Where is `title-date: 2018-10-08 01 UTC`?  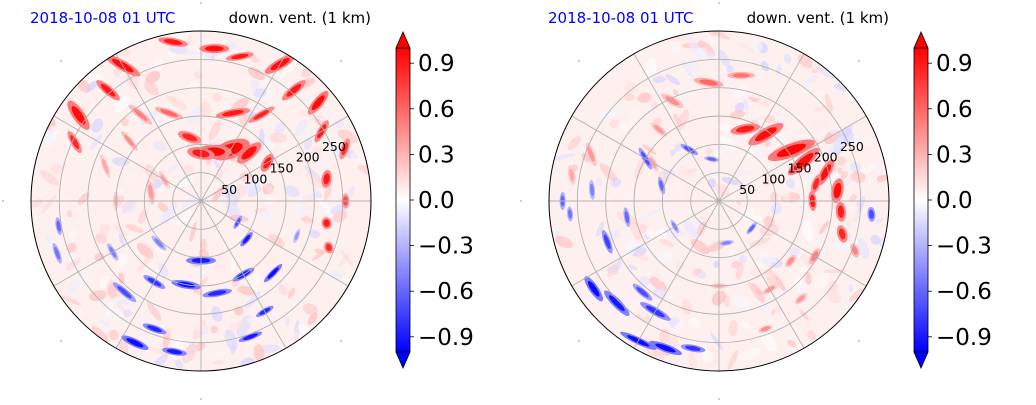 title-date: 2018-10-08 01 UTC is located at coordinates (621, 18).